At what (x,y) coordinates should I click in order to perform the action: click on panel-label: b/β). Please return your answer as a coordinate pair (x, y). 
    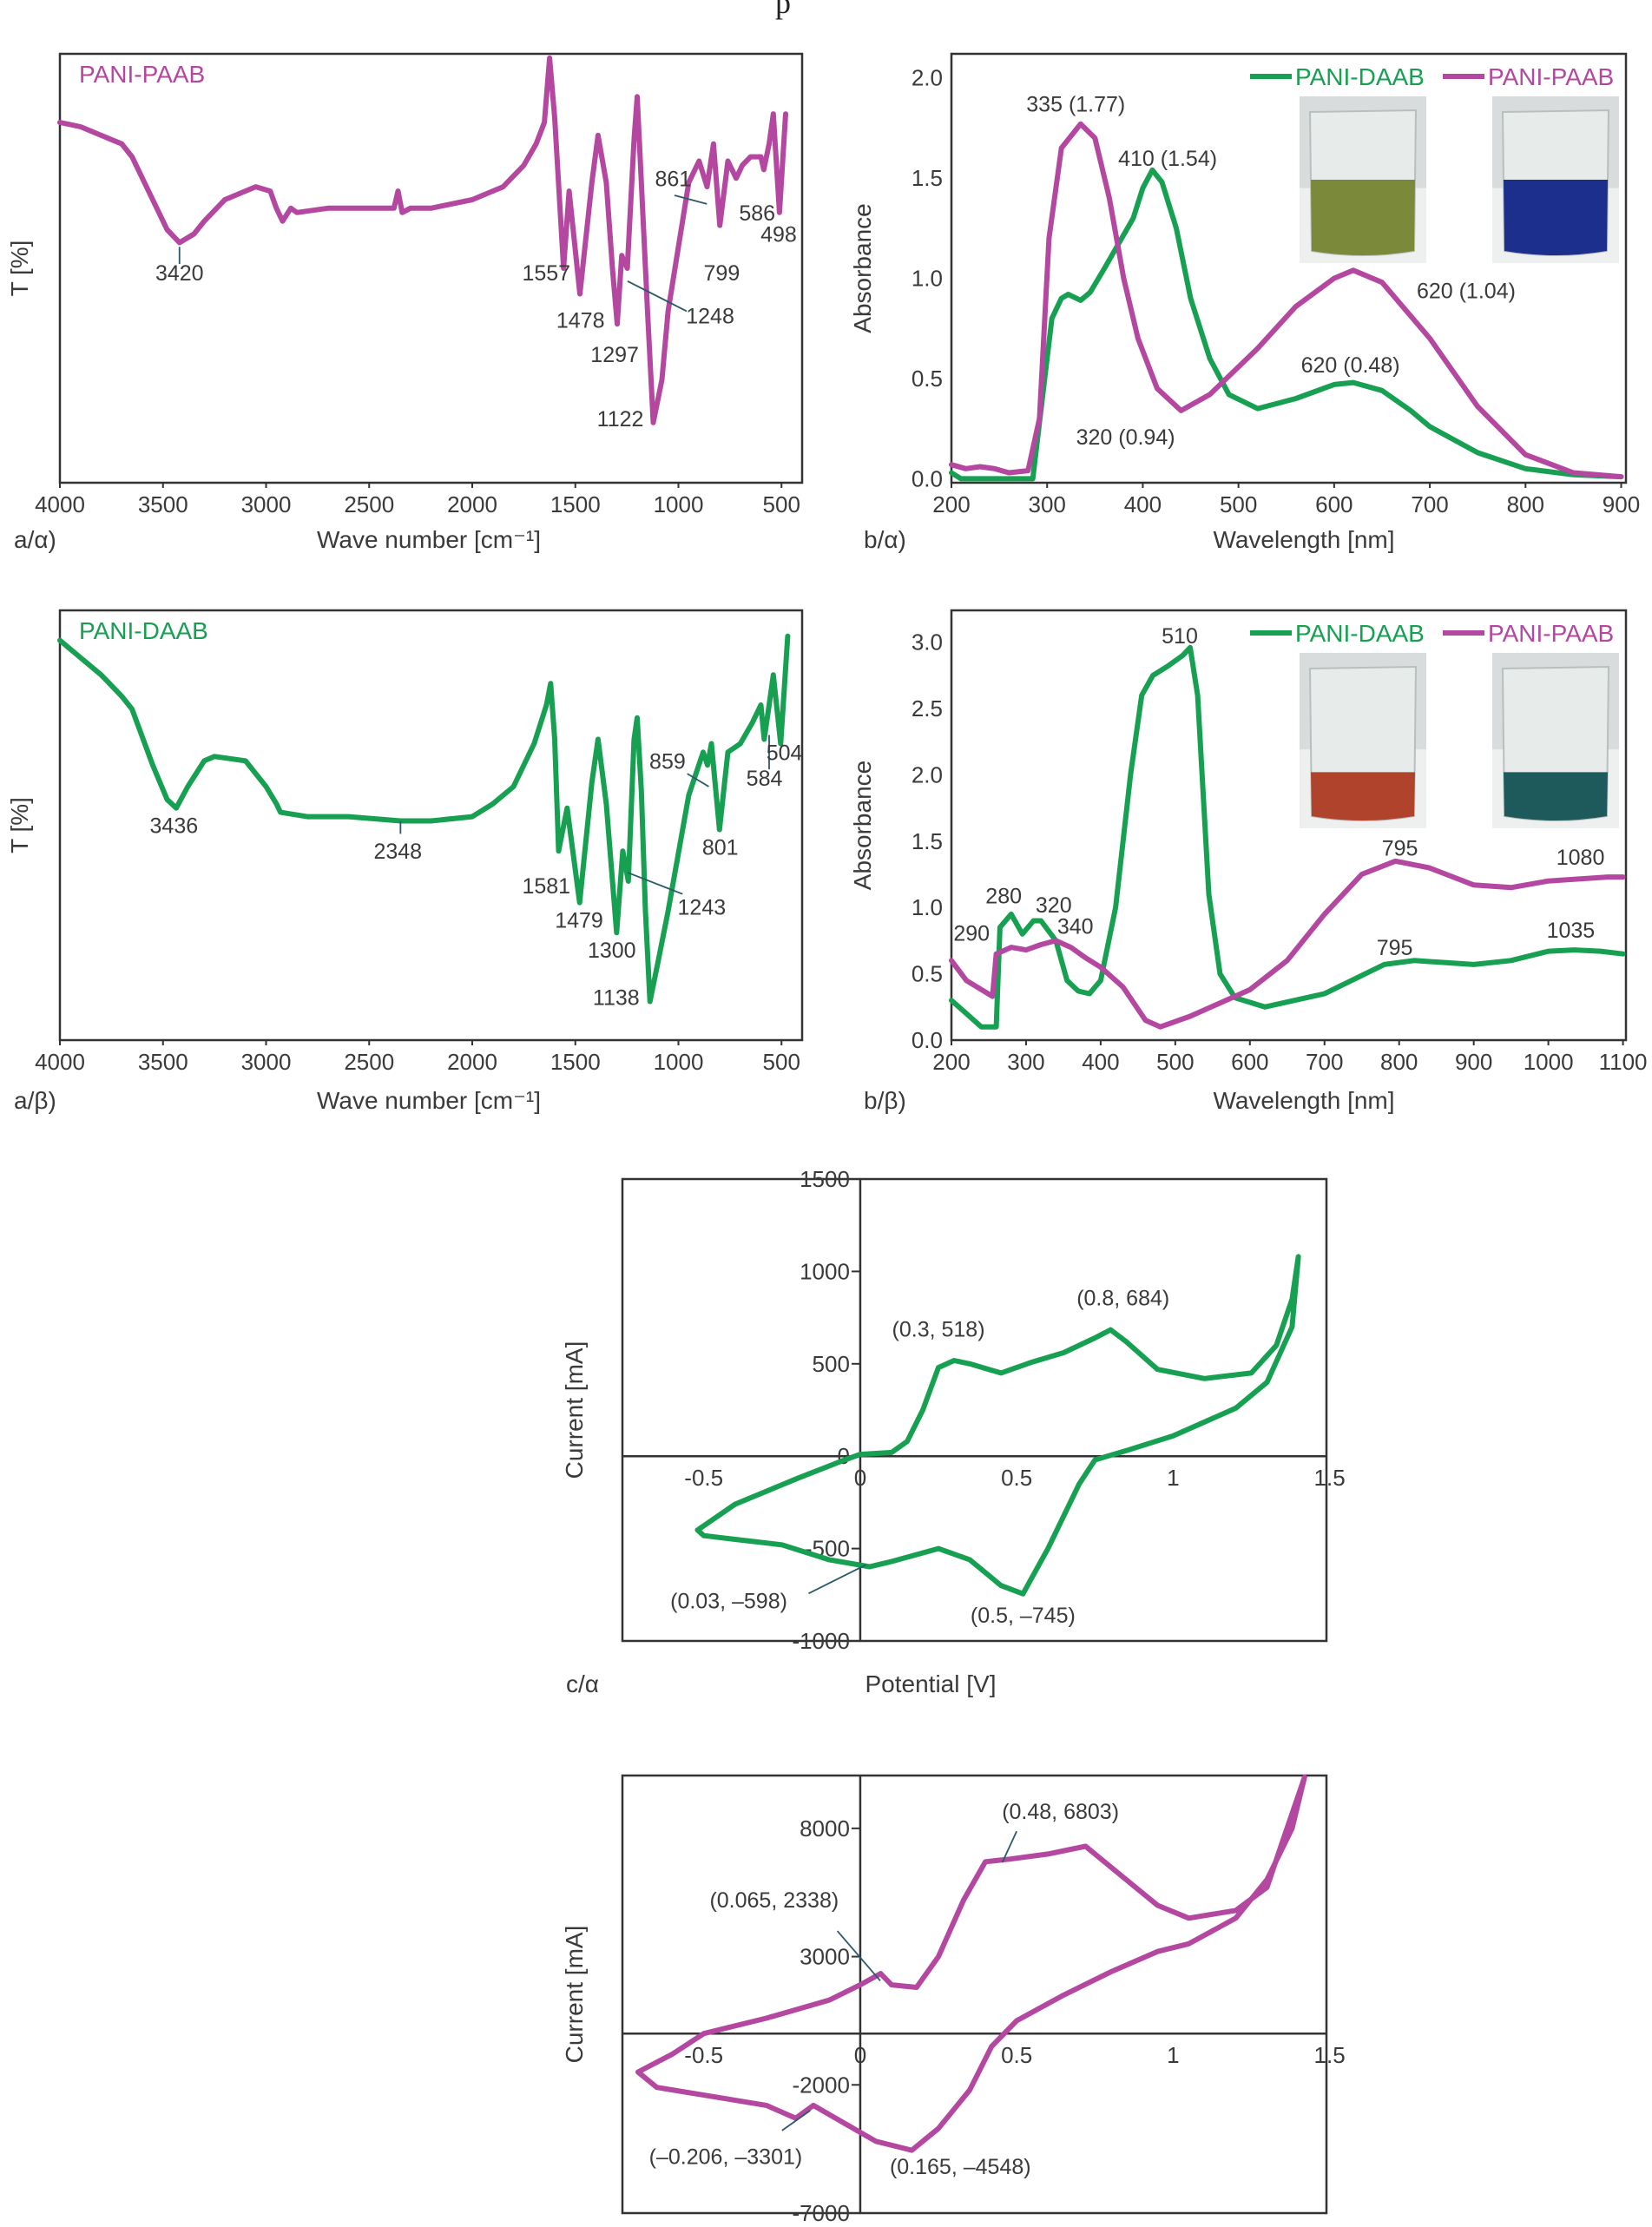
    Looking at the image, I should click on (885, 1100).